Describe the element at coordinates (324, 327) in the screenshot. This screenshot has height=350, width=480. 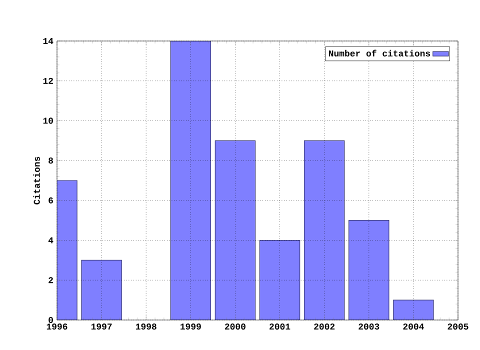
I see `x-tick-label: 2002` at that location.